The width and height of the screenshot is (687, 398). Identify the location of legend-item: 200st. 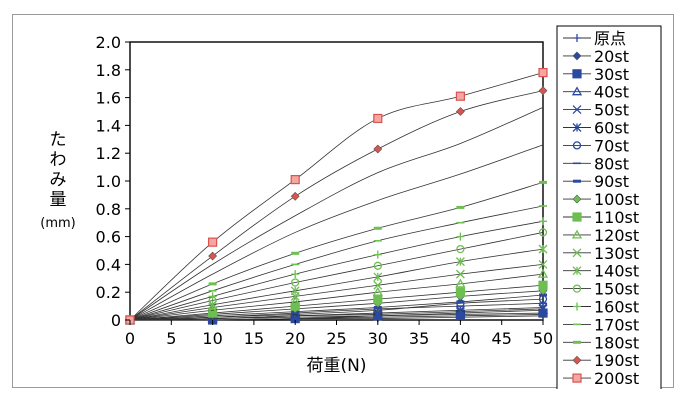
(601, 378).